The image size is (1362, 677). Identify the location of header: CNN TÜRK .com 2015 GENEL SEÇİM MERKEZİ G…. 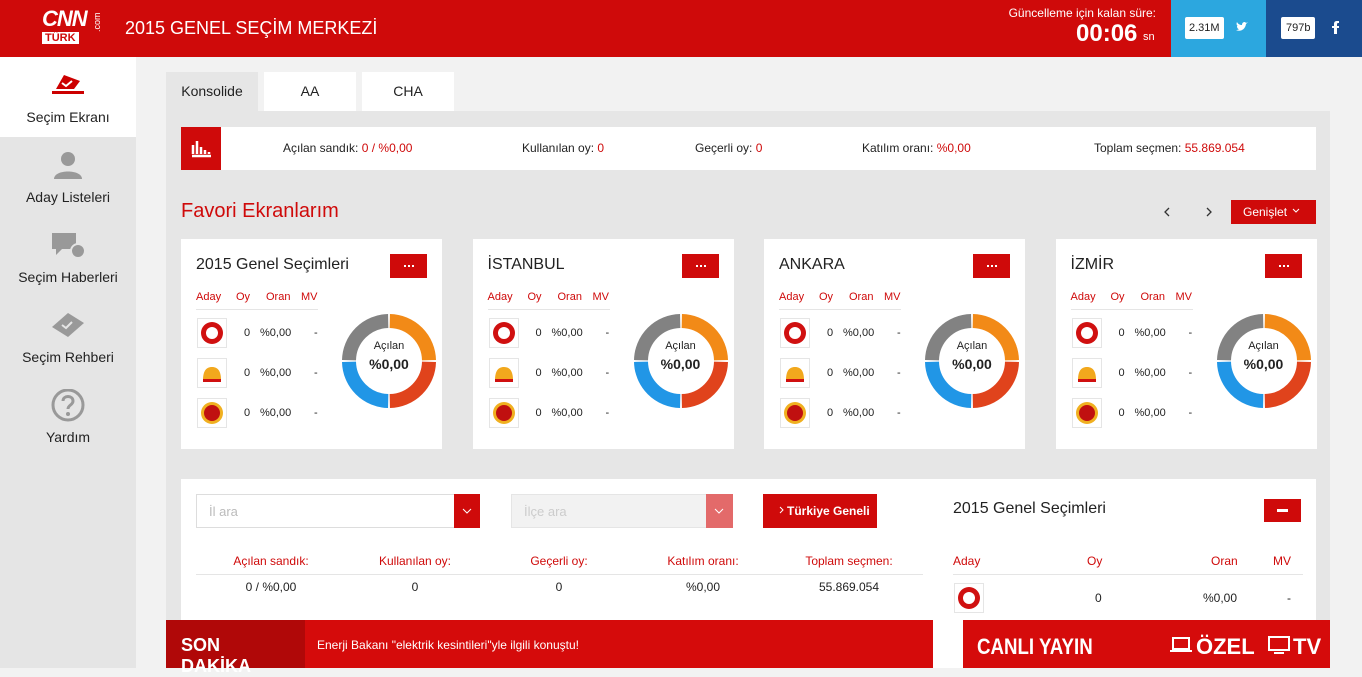
(681, 28).